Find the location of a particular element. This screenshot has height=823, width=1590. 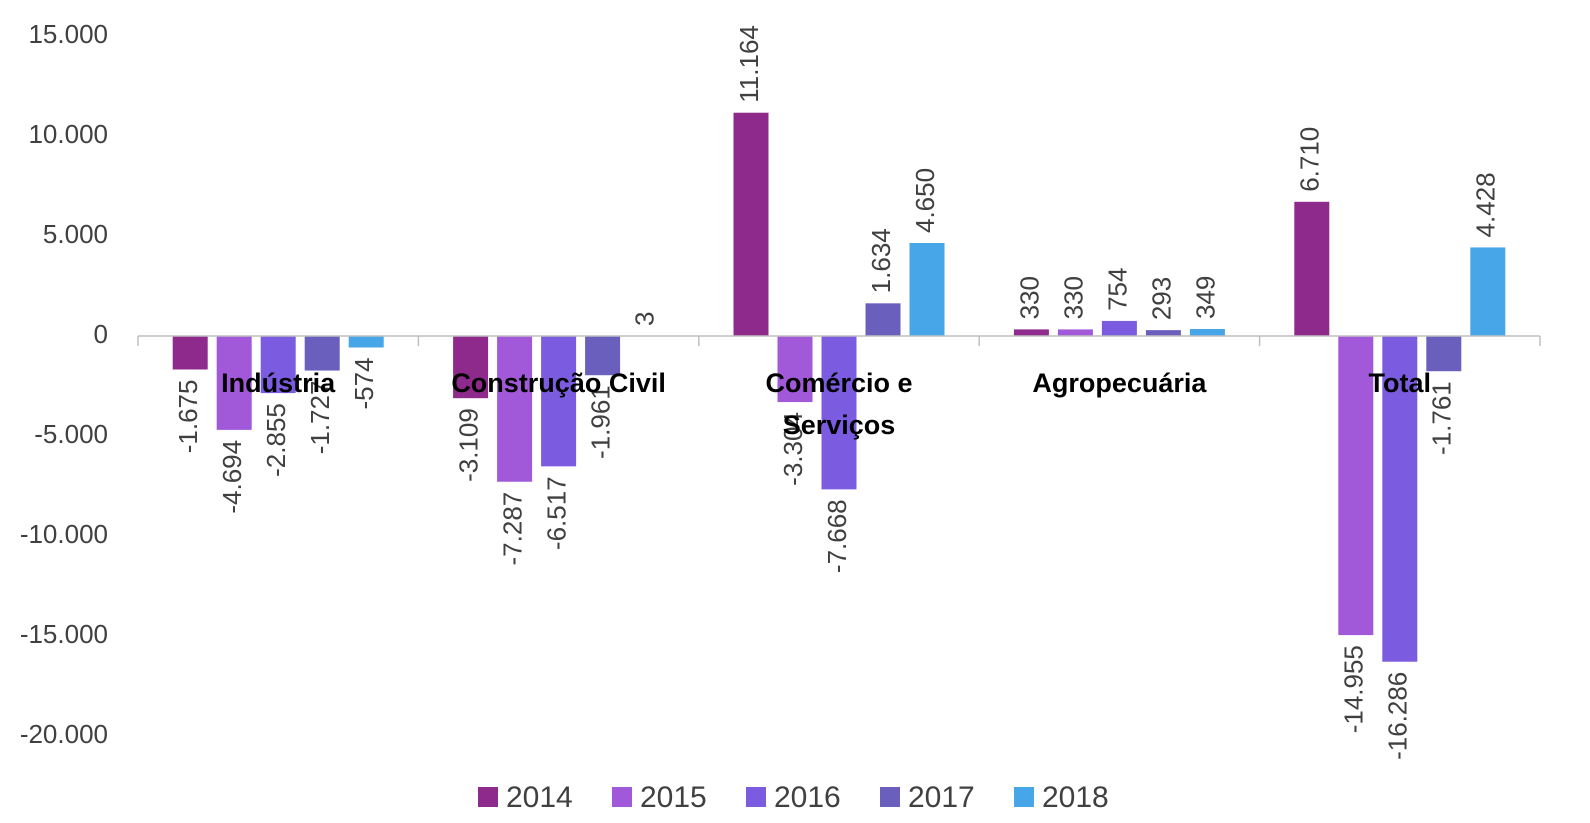

y-tick-label: -10.000 is located at coordinates (64, 534).